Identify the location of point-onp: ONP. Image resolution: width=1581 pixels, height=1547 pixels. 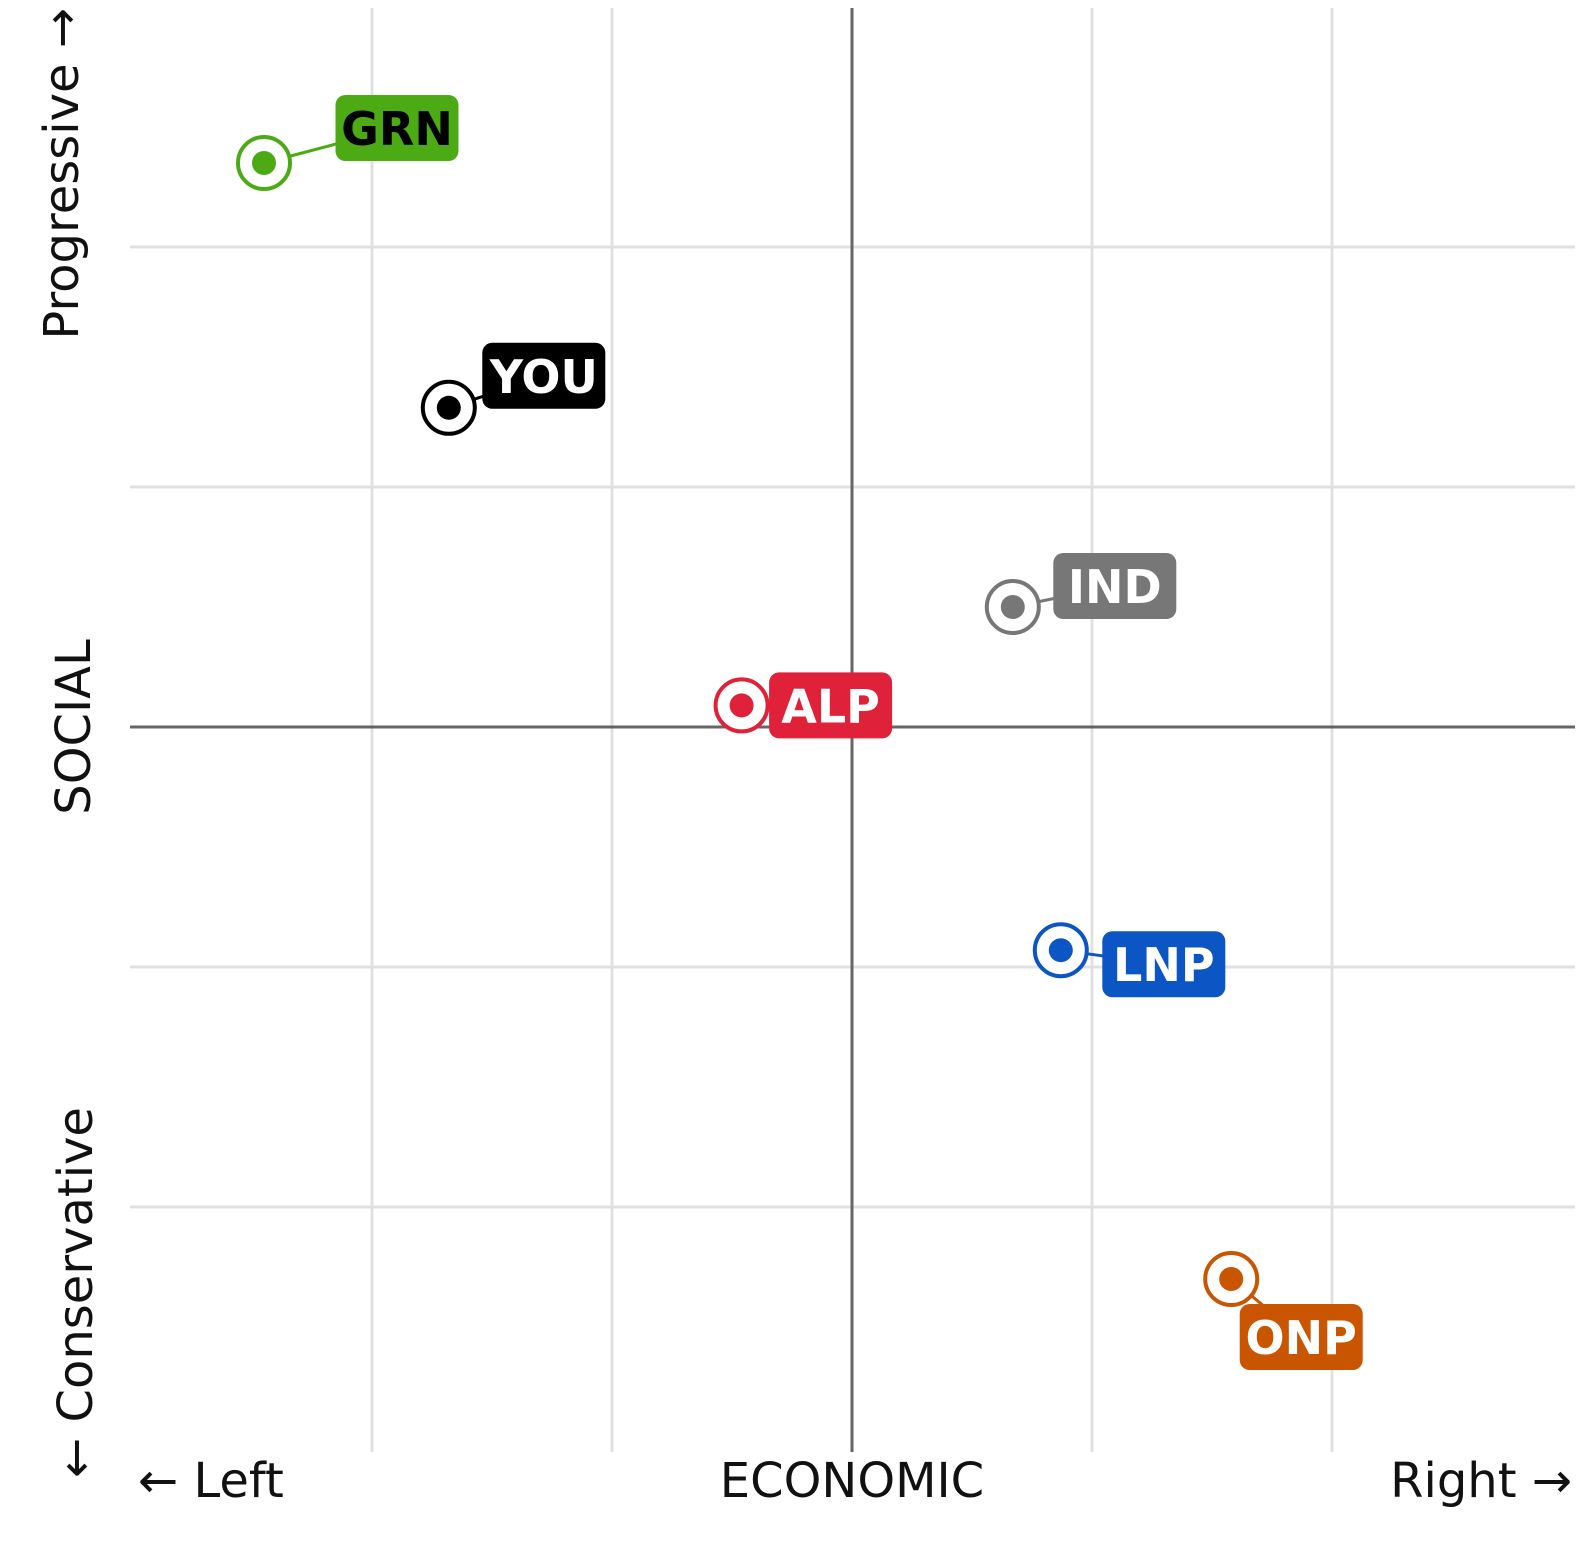
(1283, 1310).